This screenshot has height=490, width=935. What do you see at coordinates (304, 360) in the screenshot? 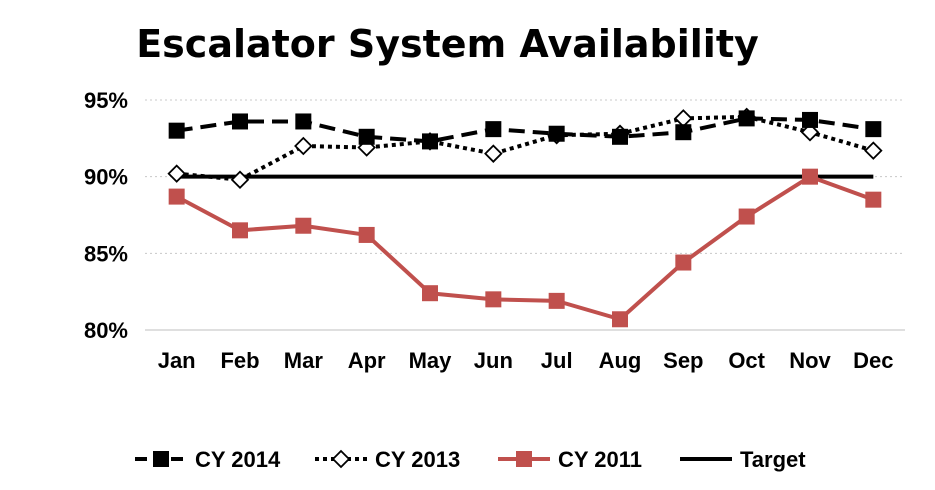
I see `x-tick-label: Mar` at bounding box center [304, 360].